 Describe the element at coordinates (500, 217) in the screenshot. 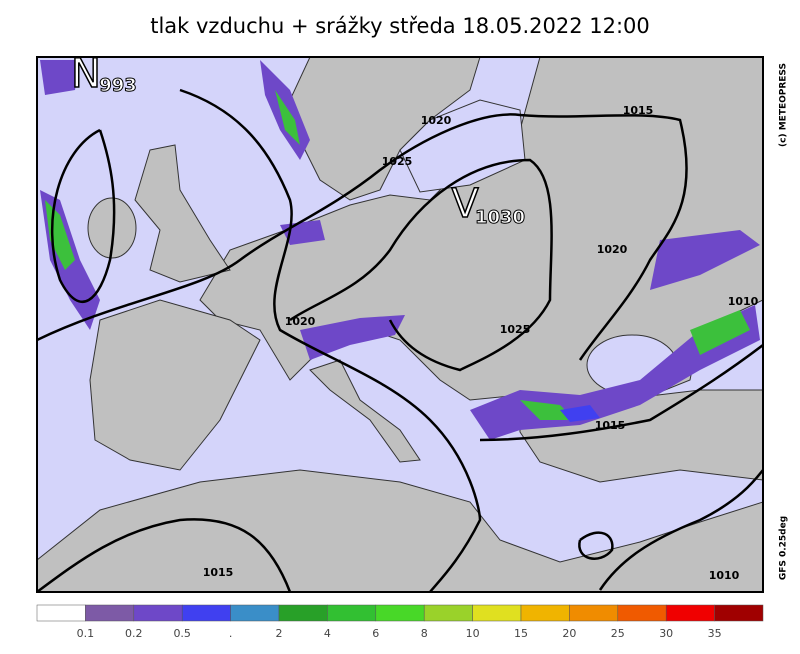

I see `high-value: 1030` at that location.